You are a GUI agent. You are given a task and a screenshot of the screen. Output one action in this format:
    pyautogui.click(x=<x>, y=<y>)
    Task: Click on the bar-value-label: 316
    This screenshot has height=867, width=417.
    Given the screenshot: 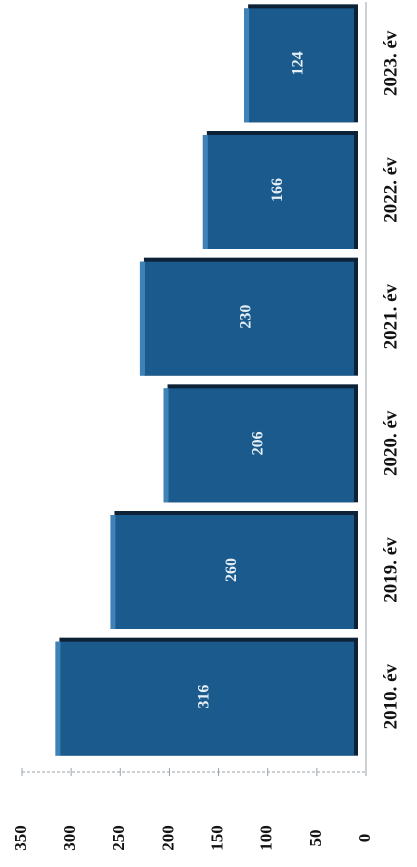 What is the action you would take?
    pyautogui.click(x=203, y=697)
    